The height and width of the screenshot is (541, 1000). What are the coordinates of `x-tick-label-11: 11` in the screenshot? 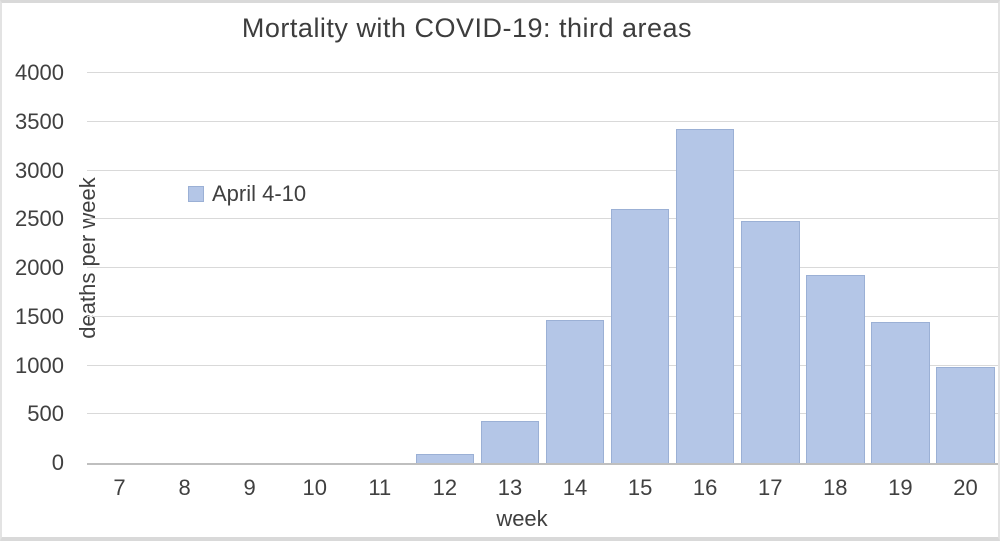 It's located at (380, 487).